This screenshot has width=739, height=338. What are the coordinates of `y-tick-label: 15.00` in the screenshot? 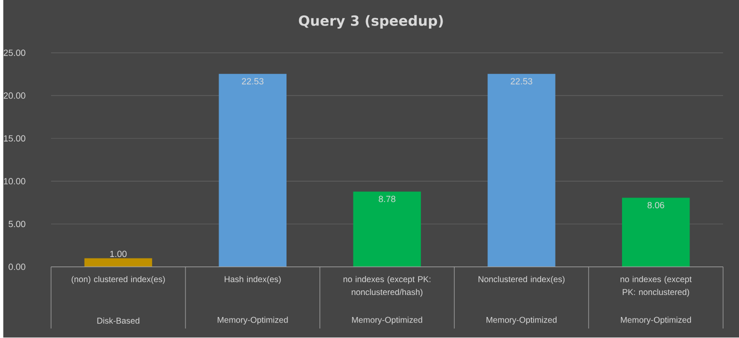 It's located at (15, 138).